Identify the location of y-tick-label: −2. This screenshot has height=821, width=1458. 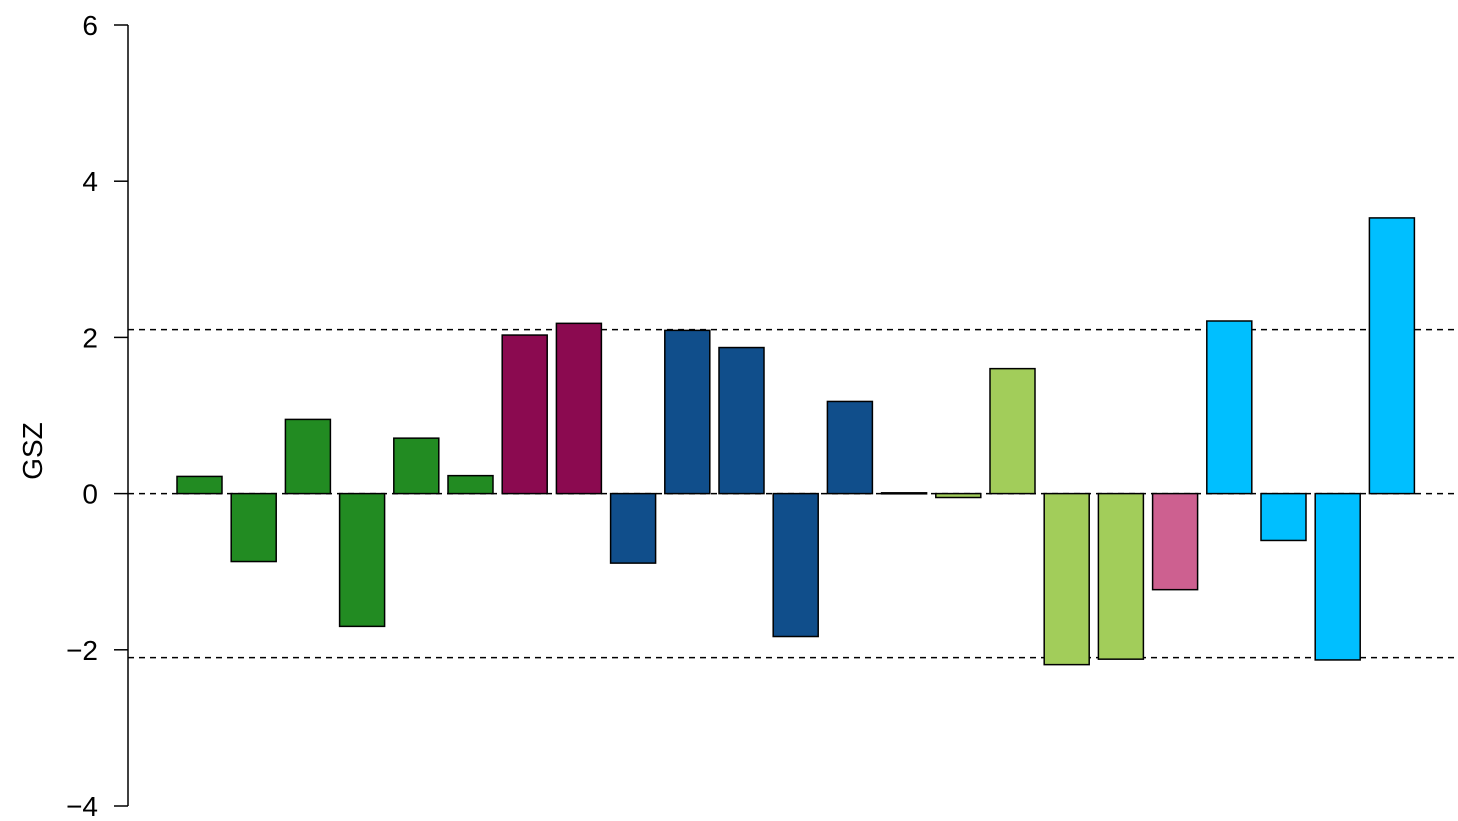
(82, 650).